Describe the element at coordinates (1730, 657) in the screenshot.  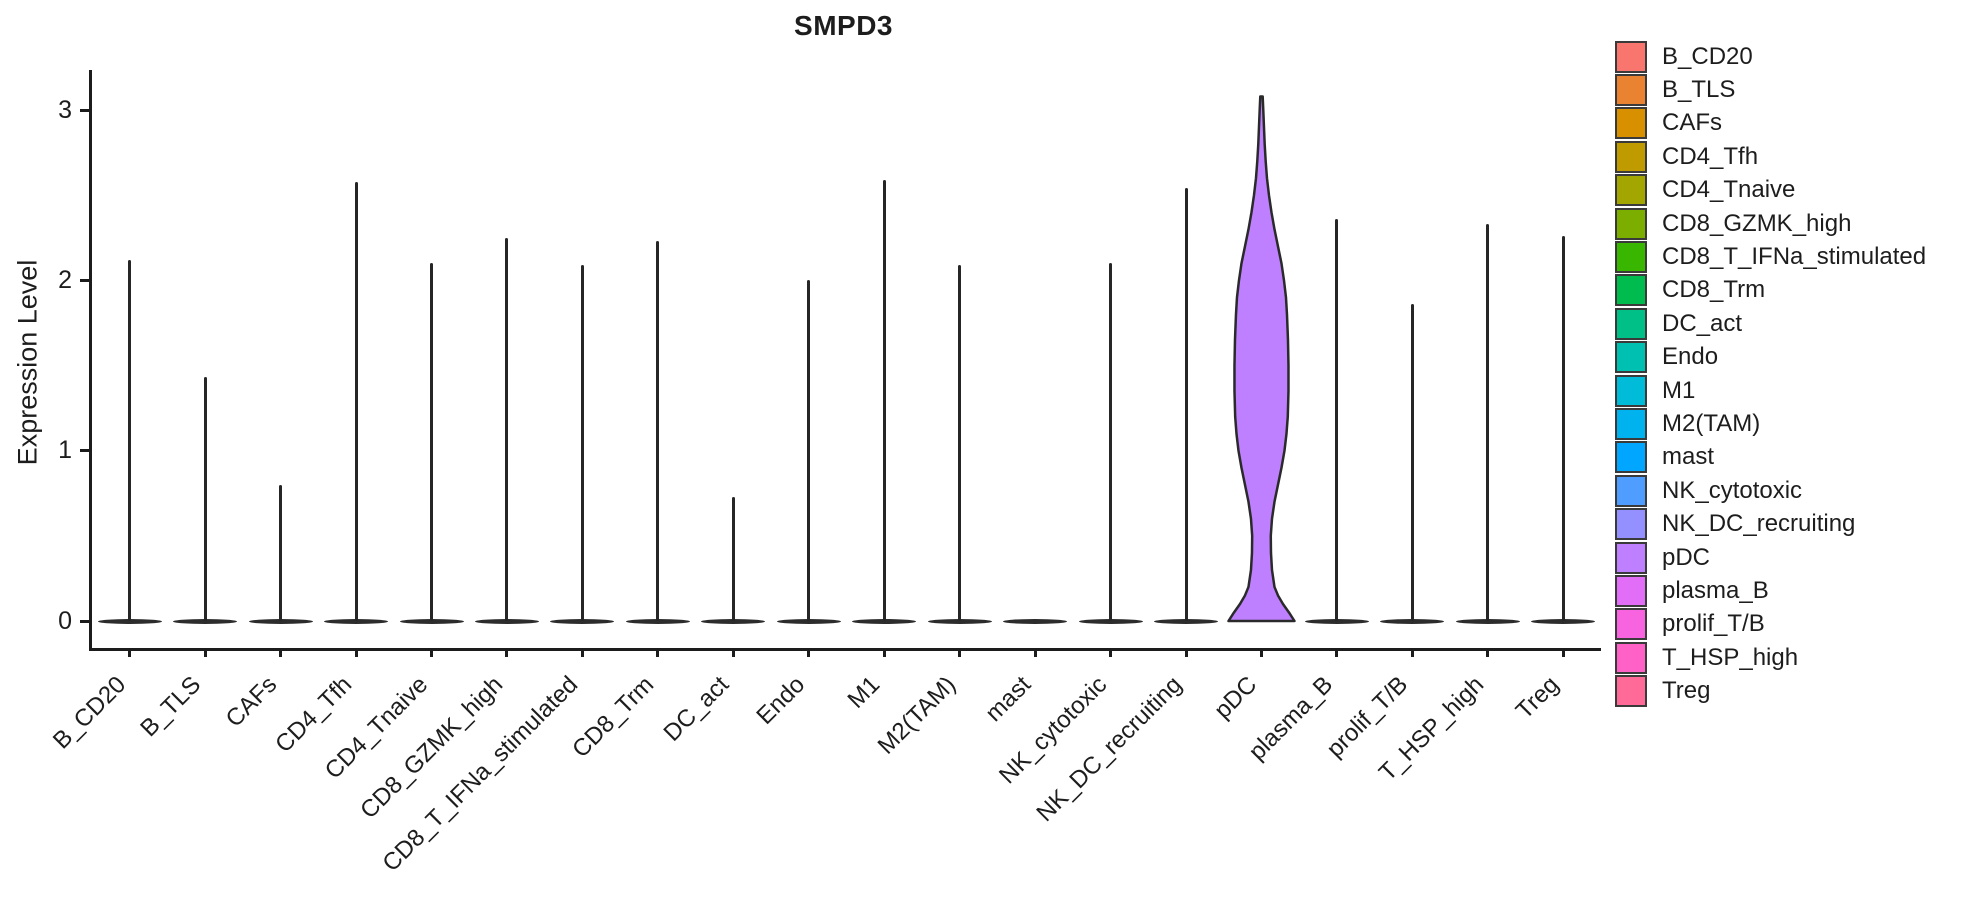
I see `legend-label: T_HSP_high` at that location.